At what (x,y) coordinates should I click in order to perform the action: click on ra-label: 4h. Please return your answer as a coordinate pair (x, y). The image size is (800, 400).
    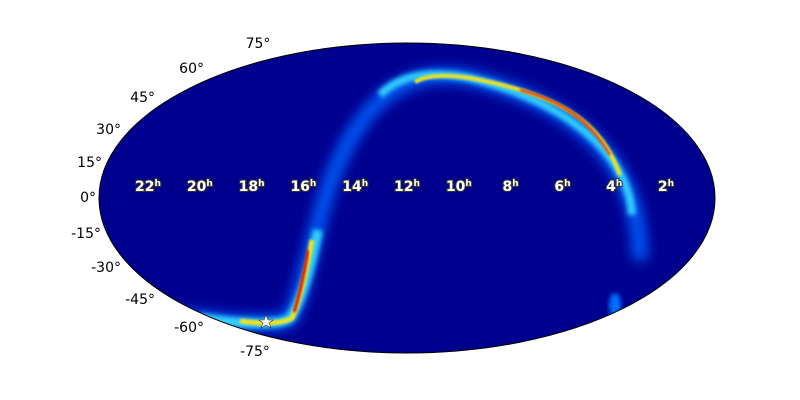
    Looking at the image, I should click on (614, 187).